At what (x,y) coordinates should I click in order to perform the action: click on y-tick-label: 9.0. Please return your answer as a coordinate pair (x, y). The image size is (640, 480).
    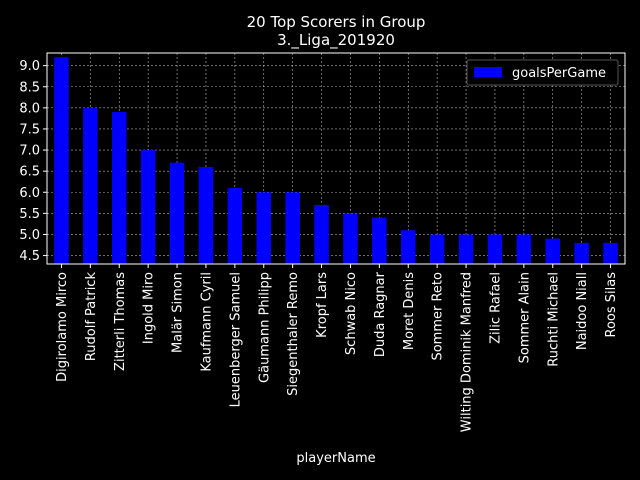
    Looking at the image, I should click on (29, 66).